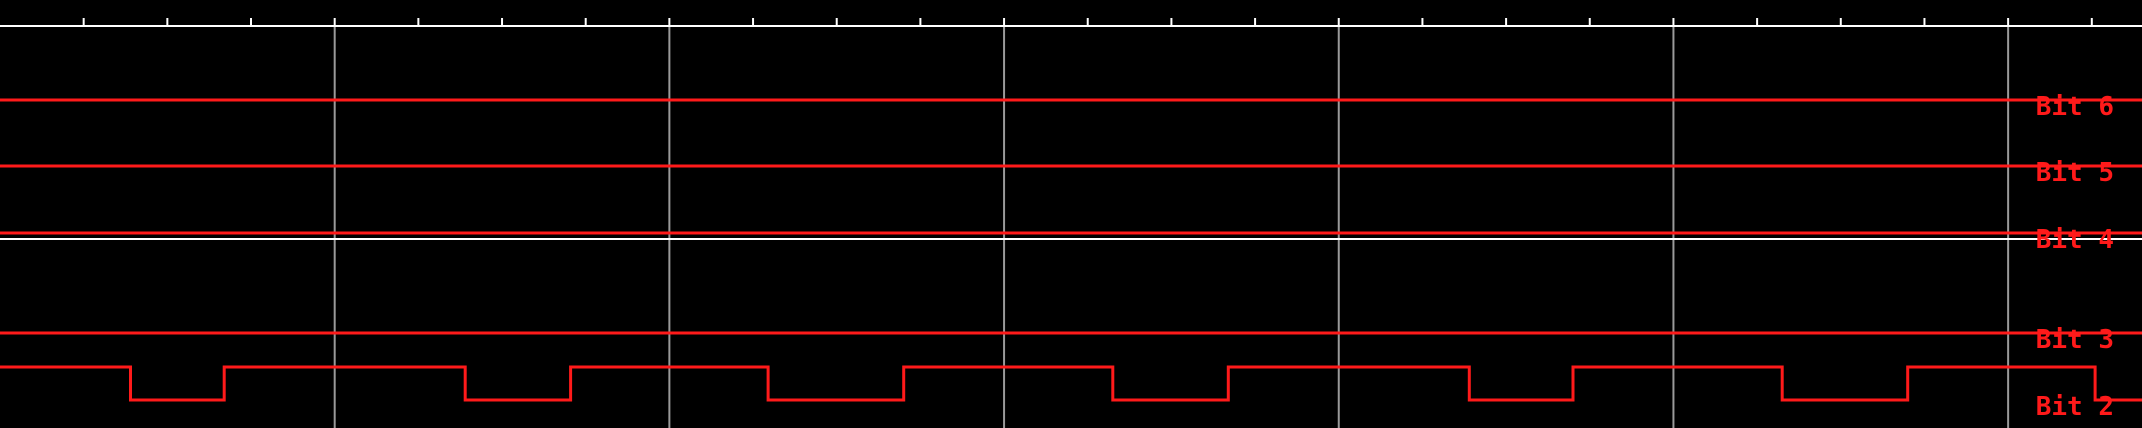 Image resolution: width=2142 pixels, height=428 pixels. I want to click on label-bit-4: Bit 4, so click(2075, 240).